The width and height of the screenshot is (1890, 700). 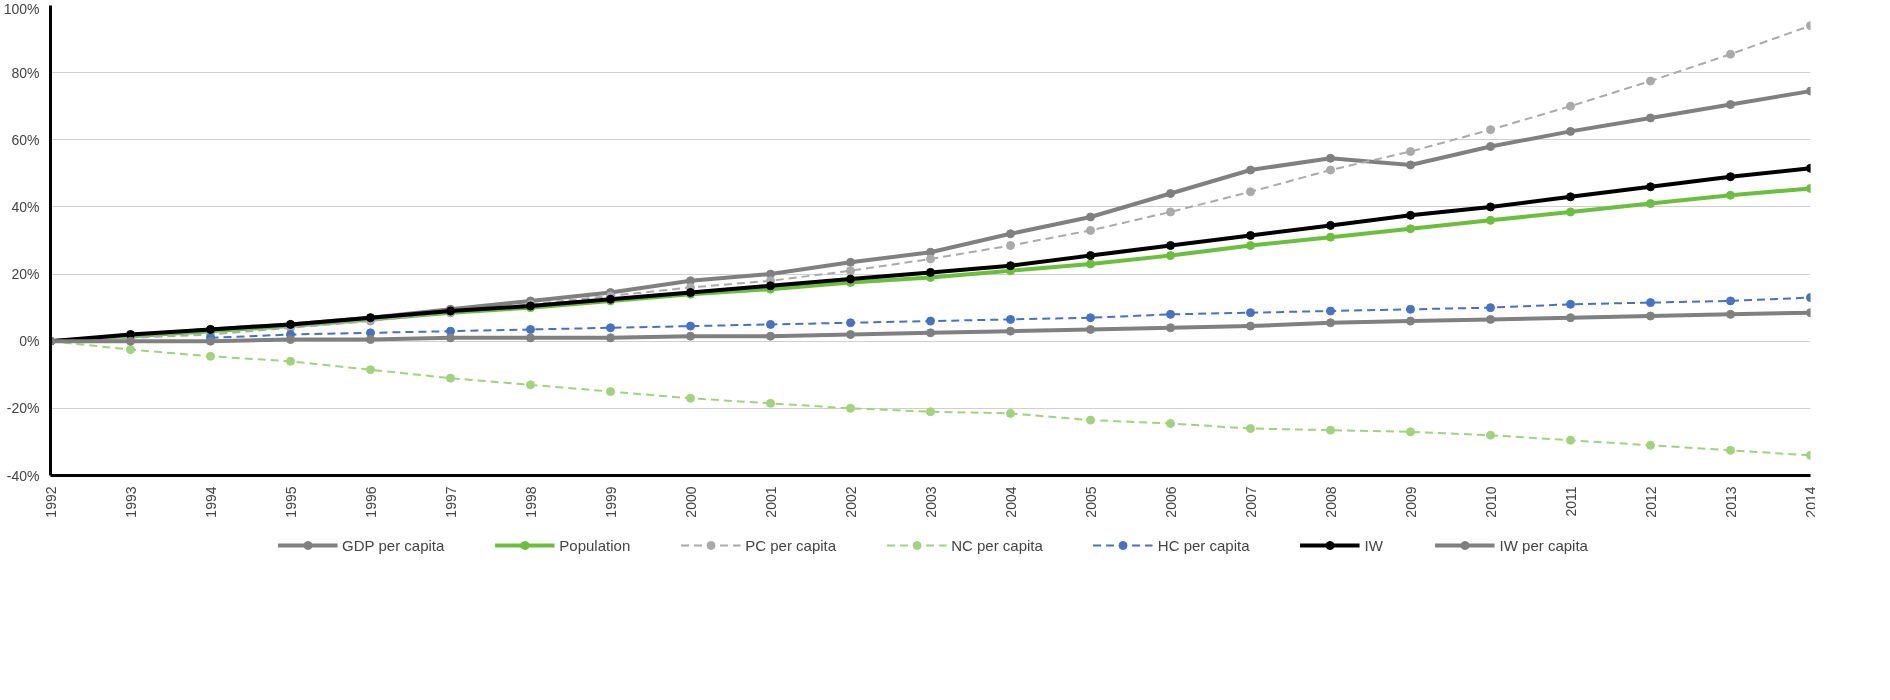 What do you see at coordinates (1203, 545) in the screenshot?
I see `legend-label: HC per capita` at bounding box center [1203, 545].